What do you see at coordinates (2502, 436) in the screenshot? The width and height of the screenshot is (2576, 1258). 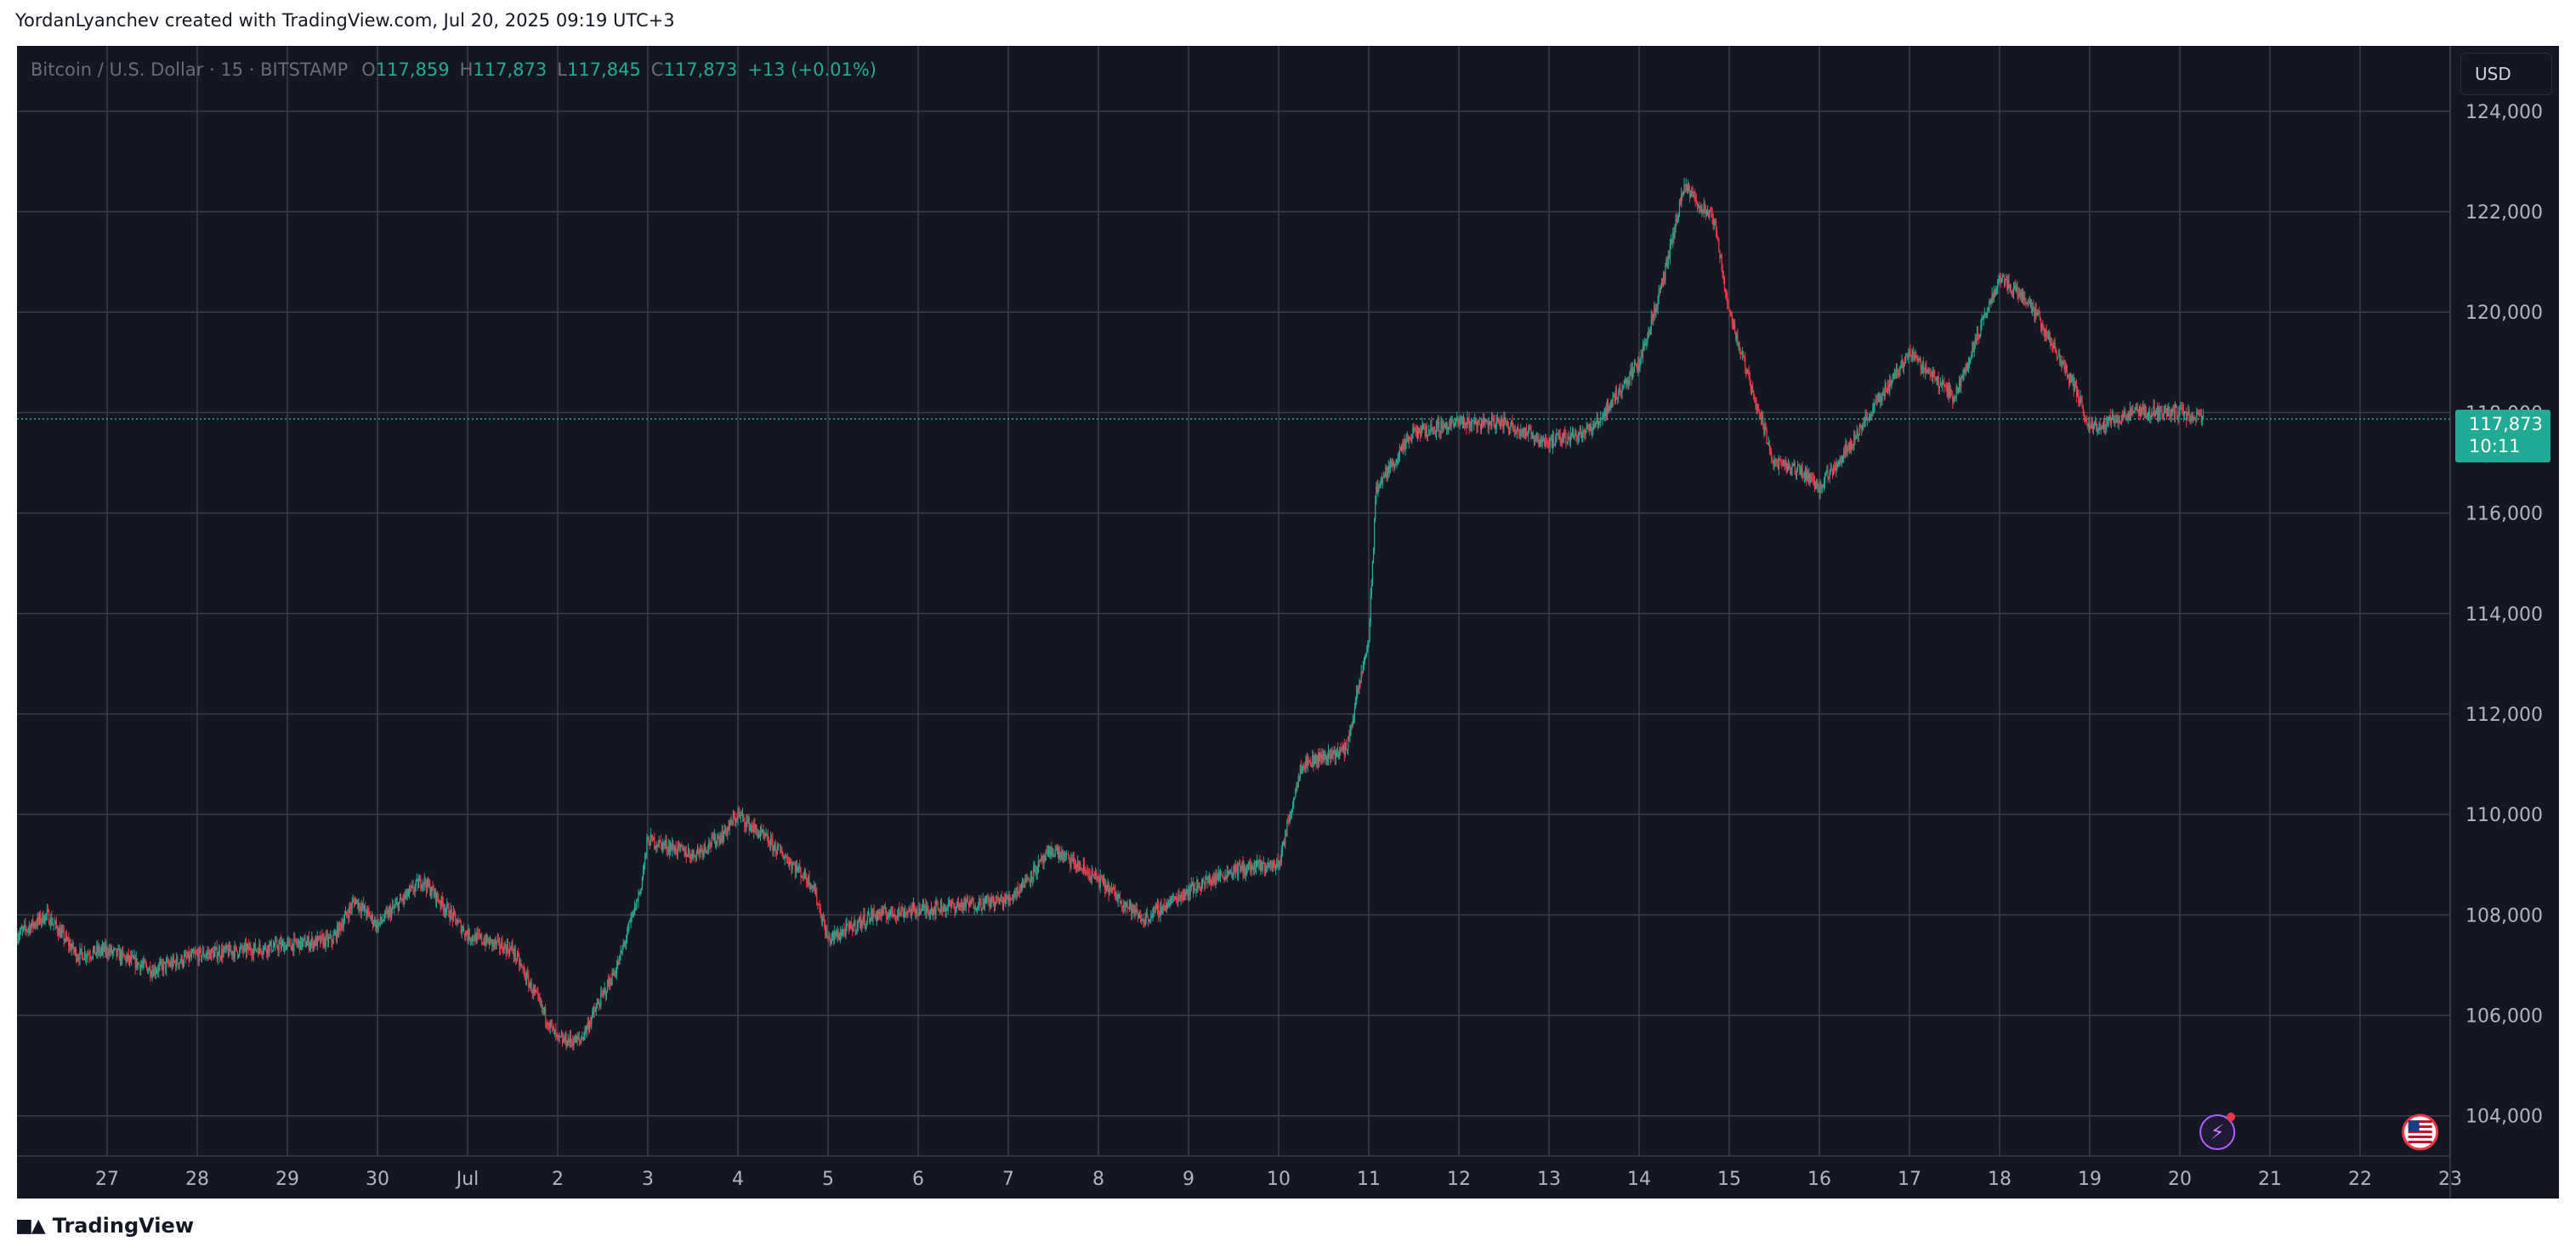 I see `last-price-tag: 117,873 10:11` at bounding box center [2502, 436].